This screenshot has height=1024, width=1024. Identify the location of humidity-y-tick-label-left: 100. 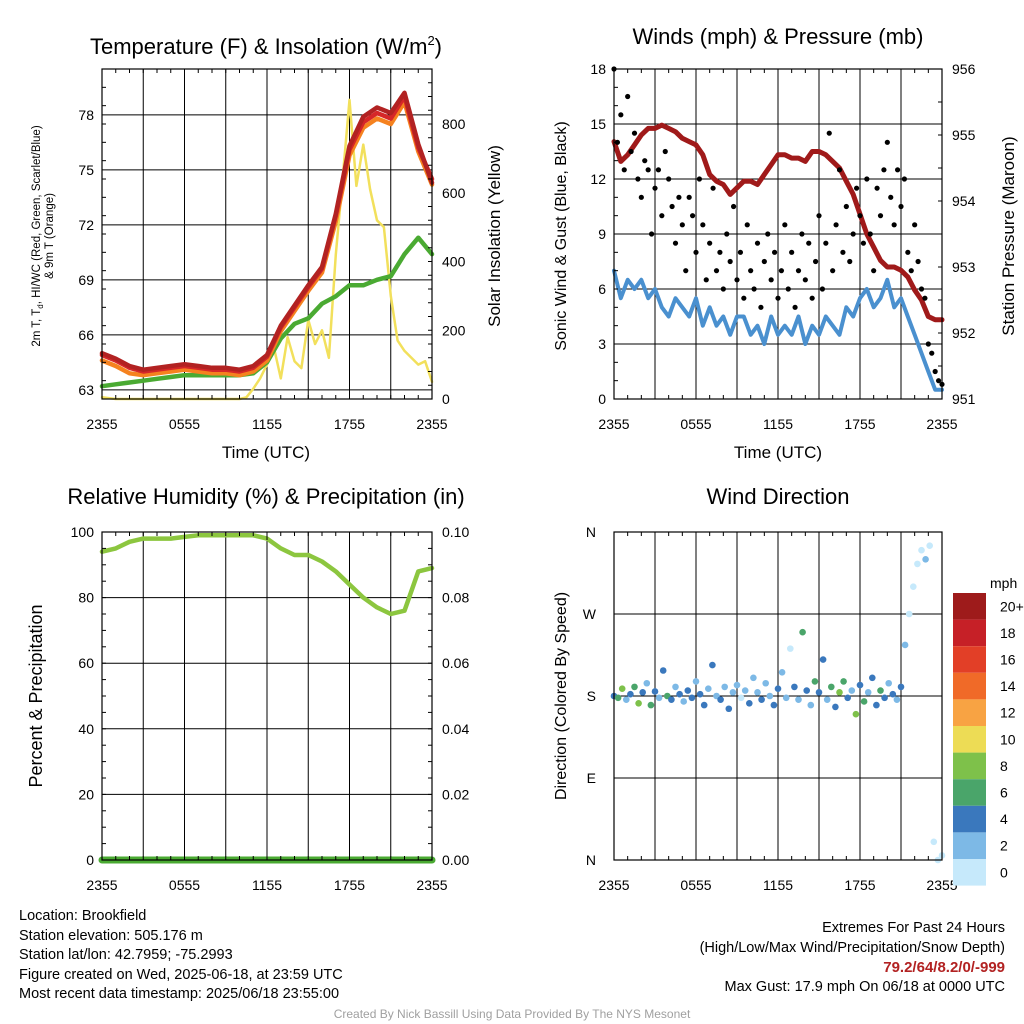
(83, 532).